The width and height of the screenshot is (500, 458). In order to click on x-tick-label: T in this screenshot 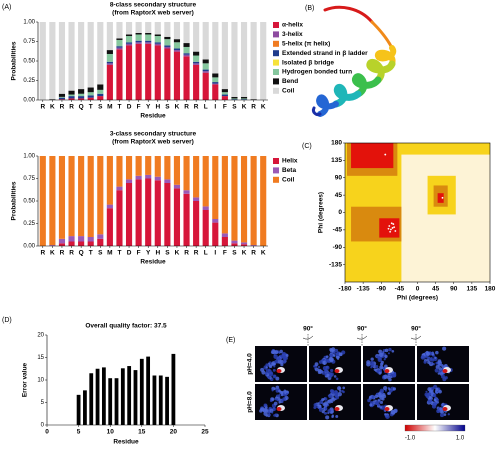, I will do `click(119, 107)`.